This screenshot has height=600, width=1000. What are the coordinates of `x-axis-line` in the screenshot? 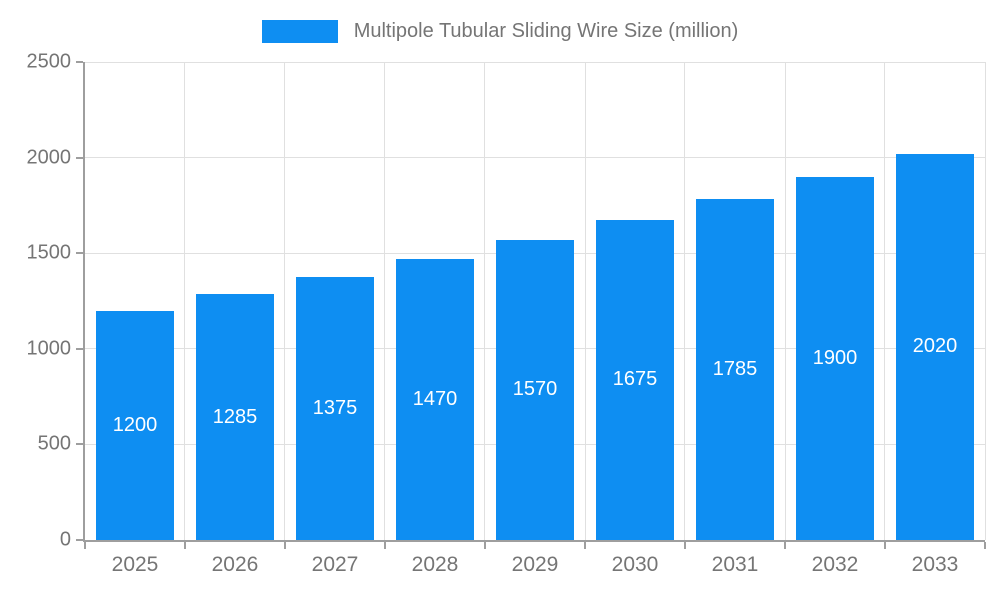 It's located at (534, 541).